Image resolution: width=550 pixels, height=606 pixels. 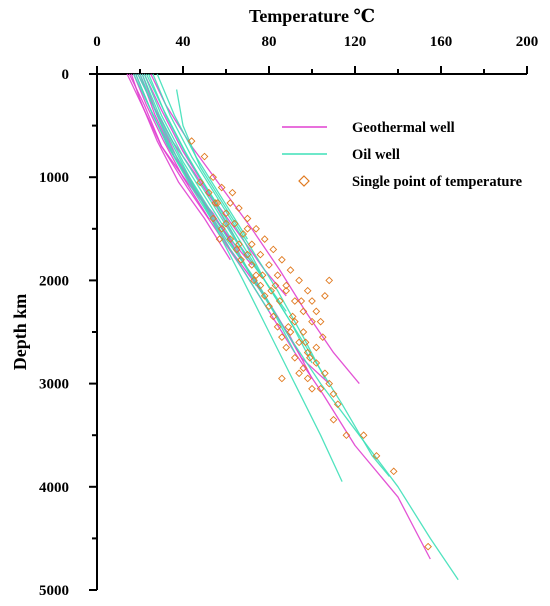 I want to click on x-tick-label: 40, so click(x=183, y=42).